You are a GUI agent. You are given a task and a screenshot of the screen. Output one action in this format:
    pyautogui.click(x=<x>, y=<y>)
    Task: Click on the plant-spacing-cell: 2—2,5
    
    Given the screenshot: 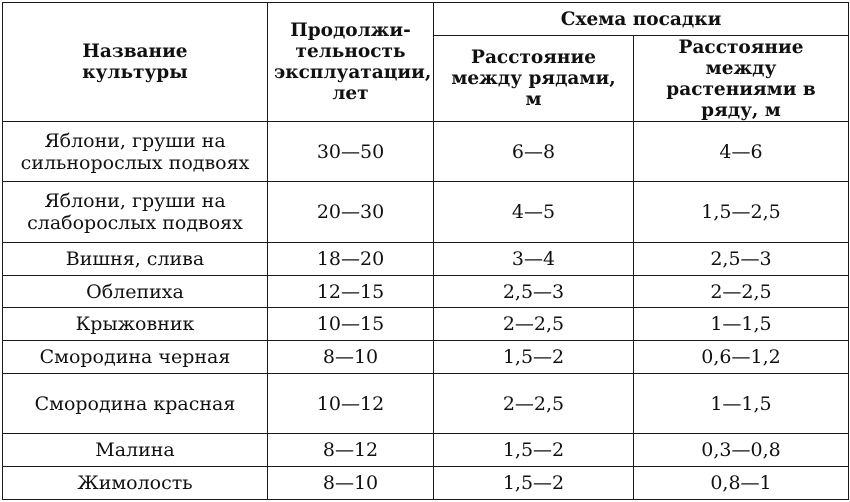 What is the action you would take?
    pyautogui.click(x=741, y=291)
    